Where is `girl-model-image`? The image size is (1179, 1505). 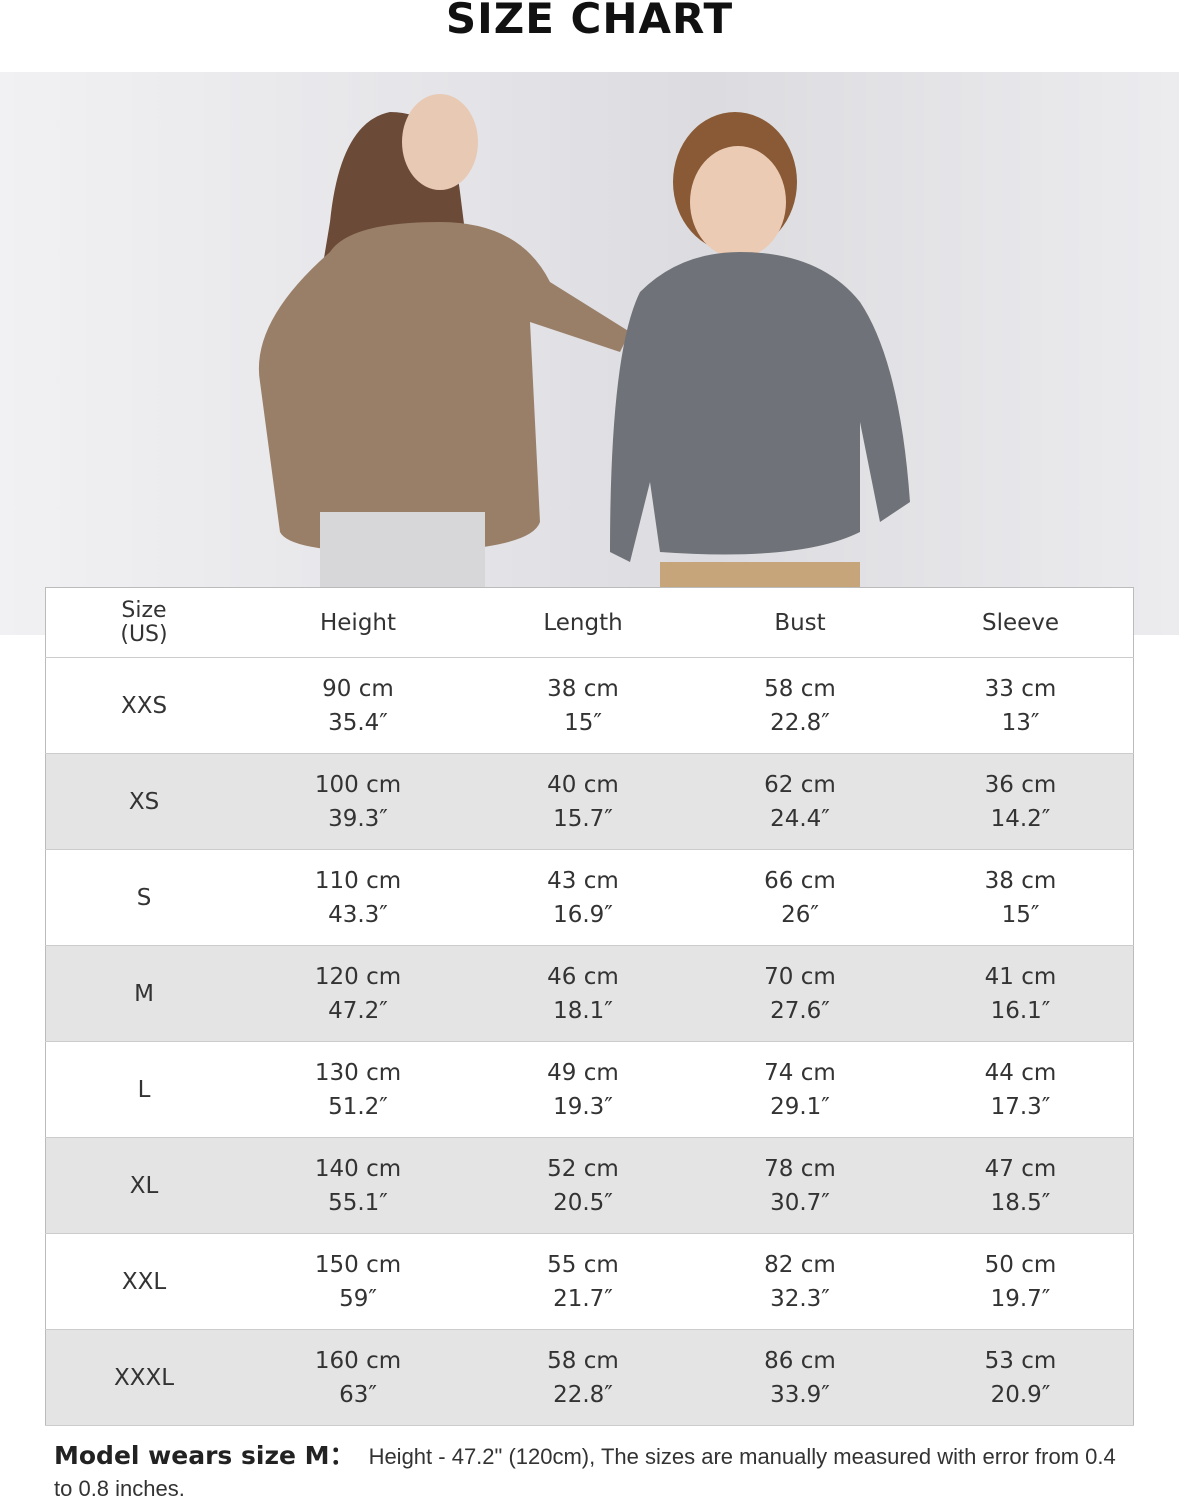 girl-model-image is located at coordinates (444, 364).